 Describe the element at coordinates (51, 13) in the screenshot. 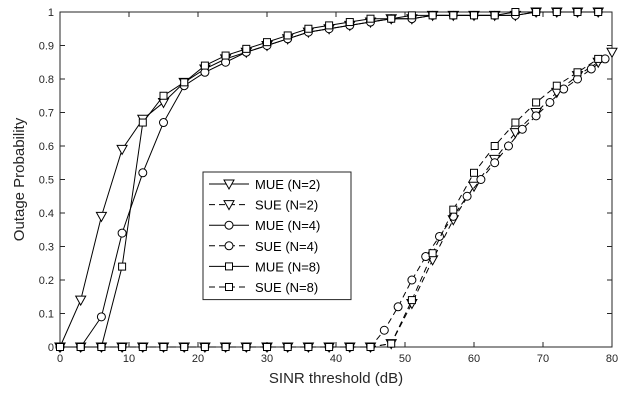

I see `y-tick-label: 1` at that location.